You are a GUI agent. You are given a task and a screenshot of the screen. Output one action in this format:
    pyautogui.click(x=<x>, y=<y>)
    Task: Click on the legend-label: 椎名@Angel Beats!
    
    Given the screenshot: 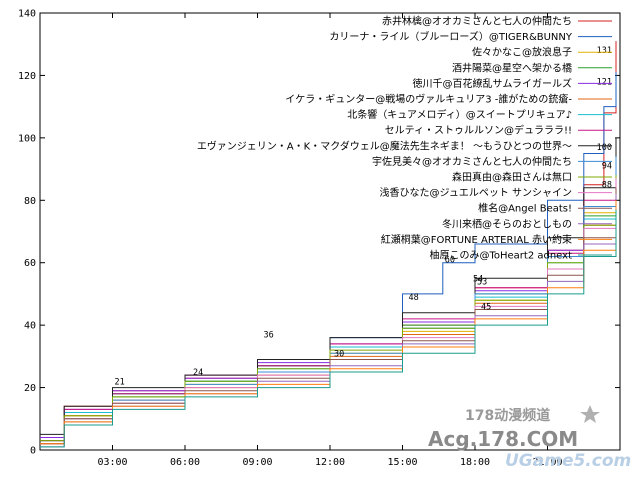 What is the action you would take?
    pyautogui.click(x=525, y=208)
    